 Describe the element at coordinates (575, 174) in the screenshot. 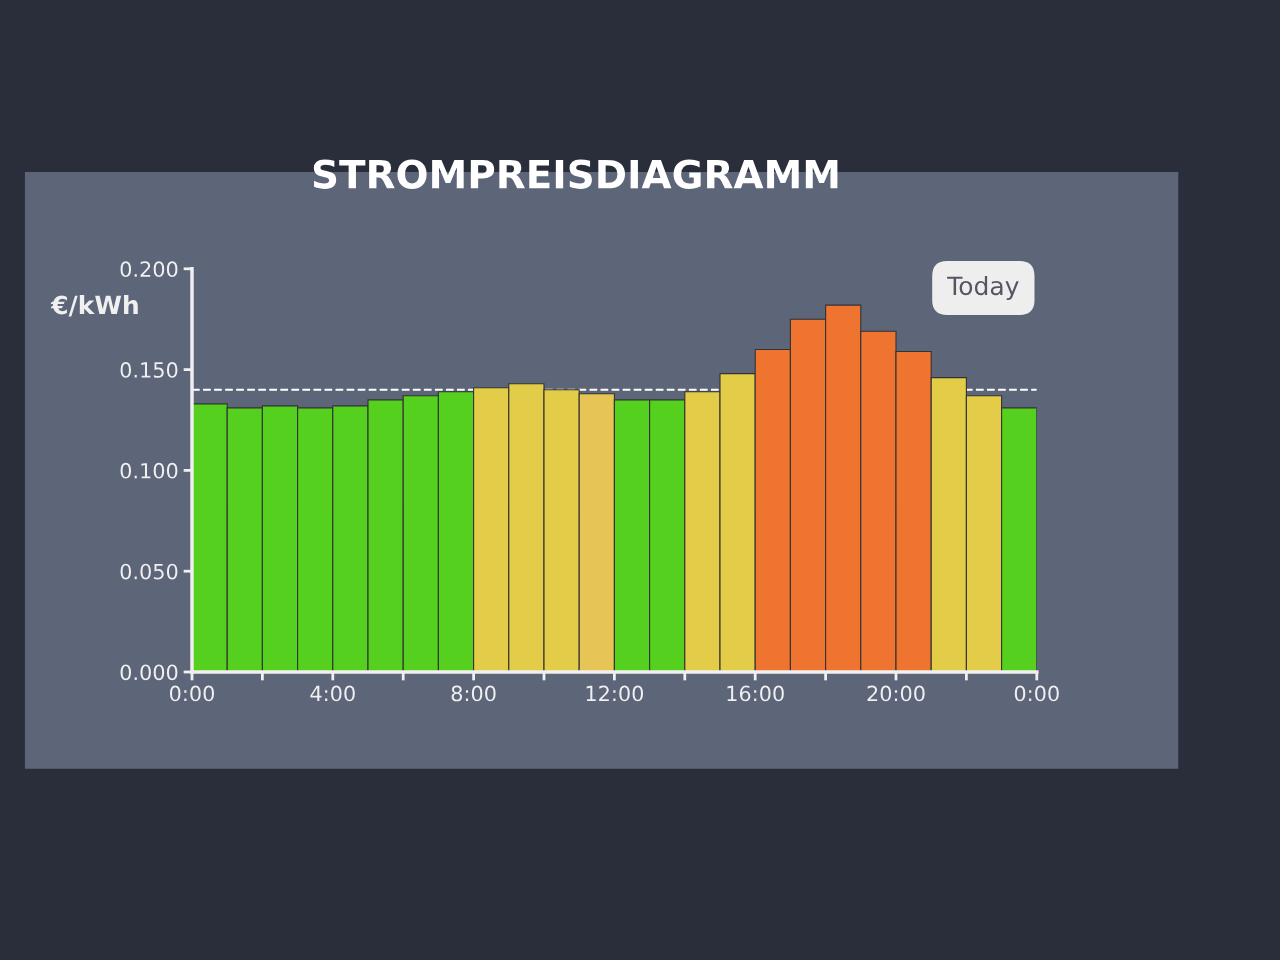

I see `chart-title: STROMPREISDIAGRAMM` at that location.